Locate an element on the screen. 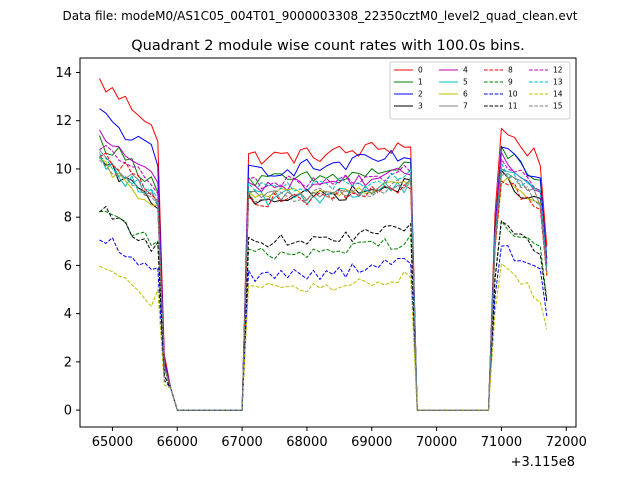 Image resolution: width=640 pixels, height=480 pixels. legend-label: 12 is located at coordinates (558, 70).